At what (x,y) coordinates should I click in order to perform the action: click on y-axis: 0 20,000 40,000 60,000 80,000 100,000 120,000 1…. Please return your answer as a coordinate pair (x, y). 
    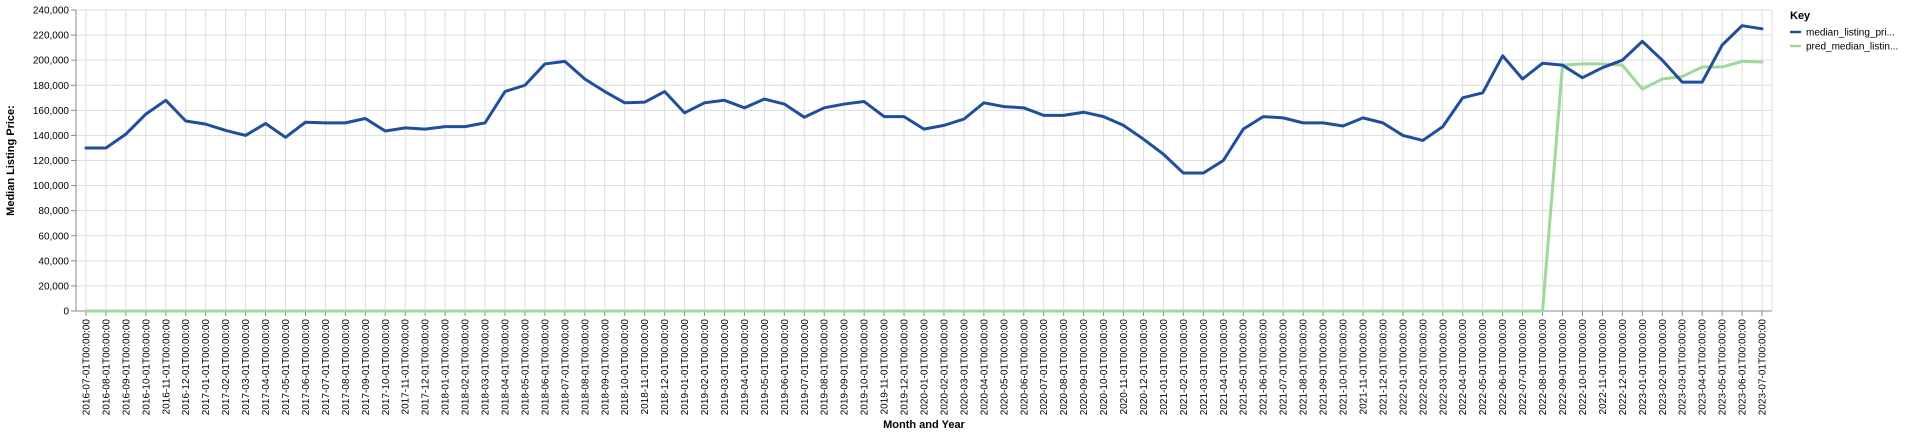
    Looking at the image, I should click on (54, 162).